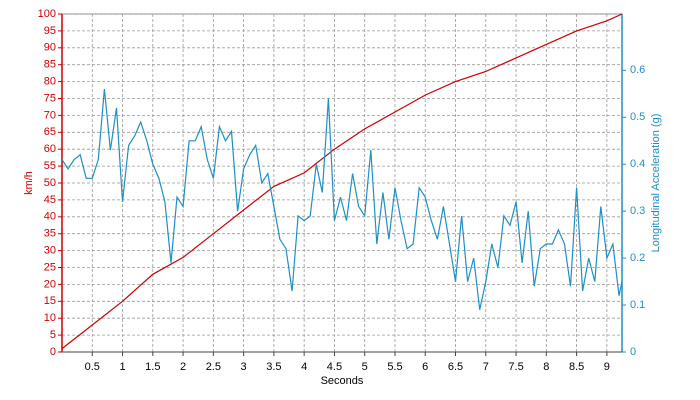 The image size is (700, 400). What do you see at coordinates (50, 251) in the screenshot?
I see `y-tick-label: 30` at bounding box center [50, 251].